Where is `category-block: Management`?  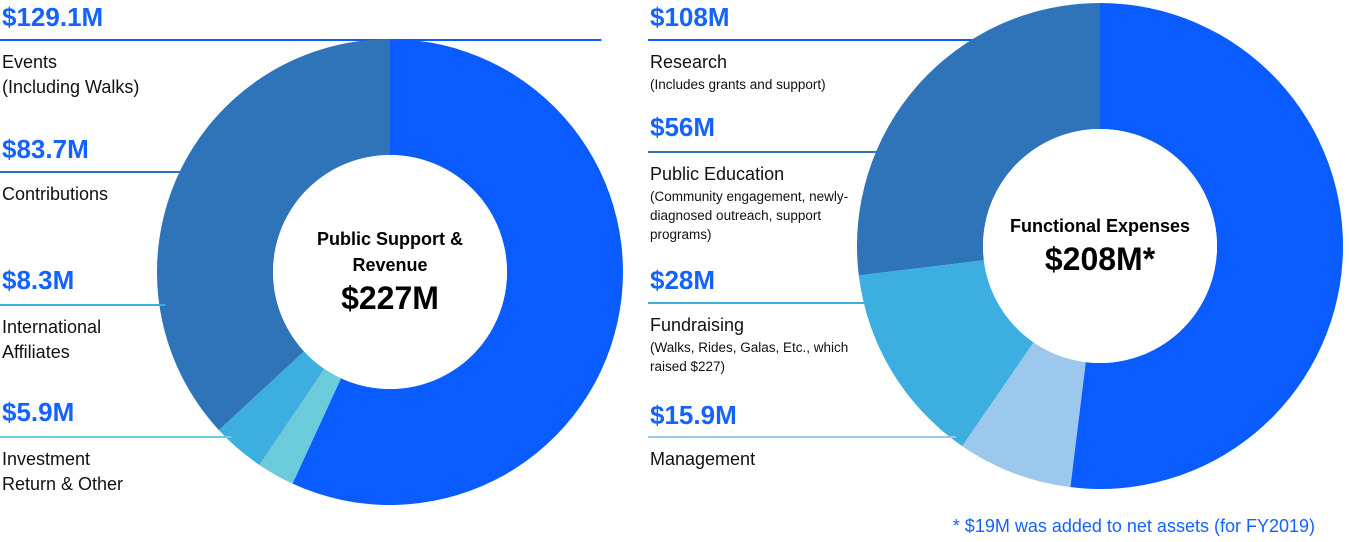
category-block: Management is located at coordinates (765, 459).